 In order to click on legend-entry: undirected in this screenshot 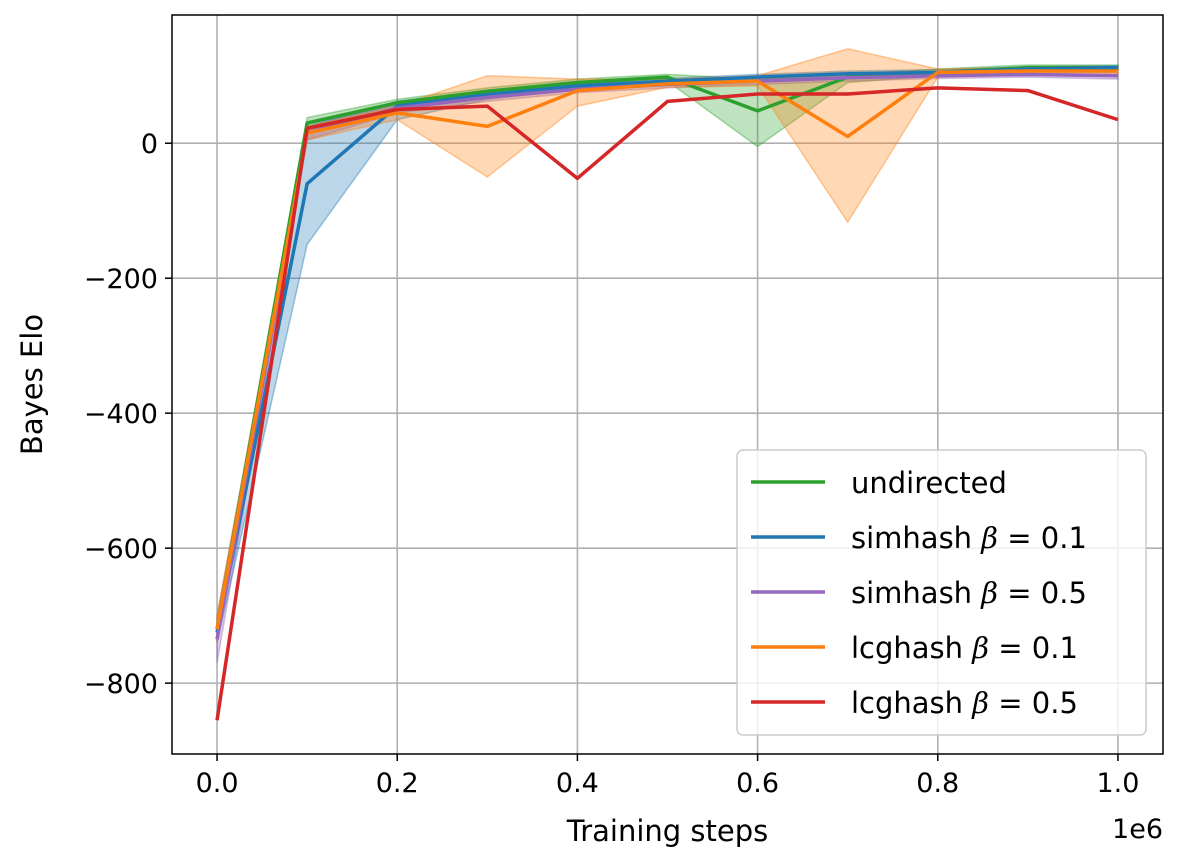, I will do `click(879, 483)`.